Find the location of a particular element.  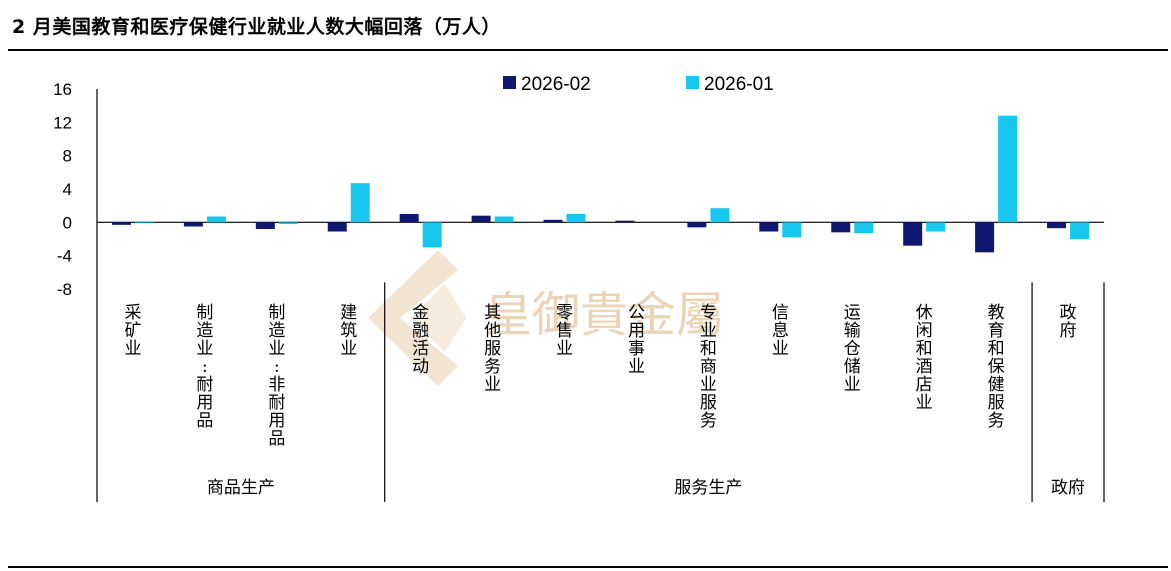

group-label: 政府 is located at coordinates (1068, 488).